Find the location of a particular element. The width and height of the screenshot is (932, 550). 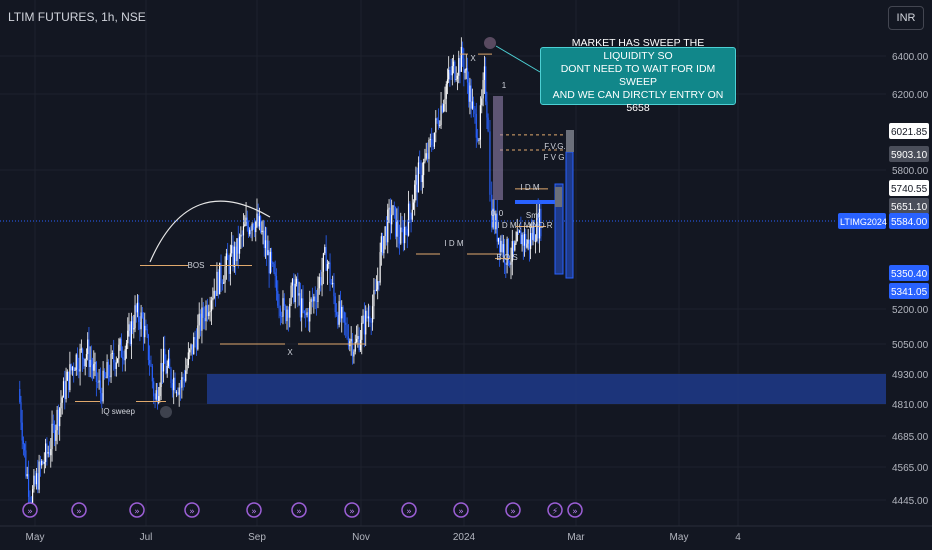

event-icon: » is located at coordinates (137, 512).